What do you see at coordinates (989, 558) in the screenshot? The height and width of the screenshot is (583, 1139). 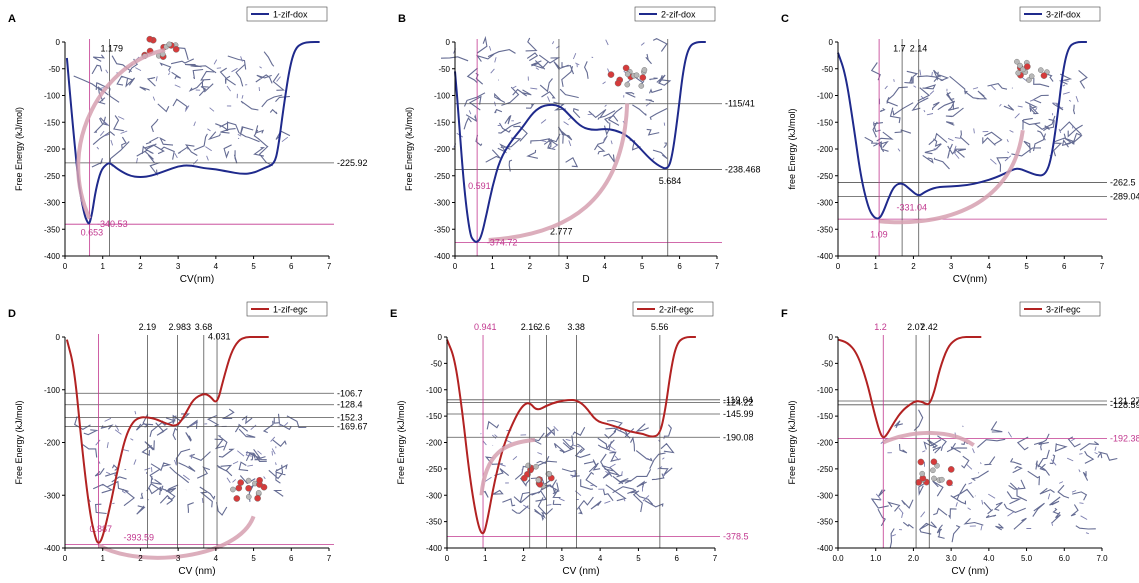 I see `x-tick-label: 4.0` at bounding box center [989, 558].